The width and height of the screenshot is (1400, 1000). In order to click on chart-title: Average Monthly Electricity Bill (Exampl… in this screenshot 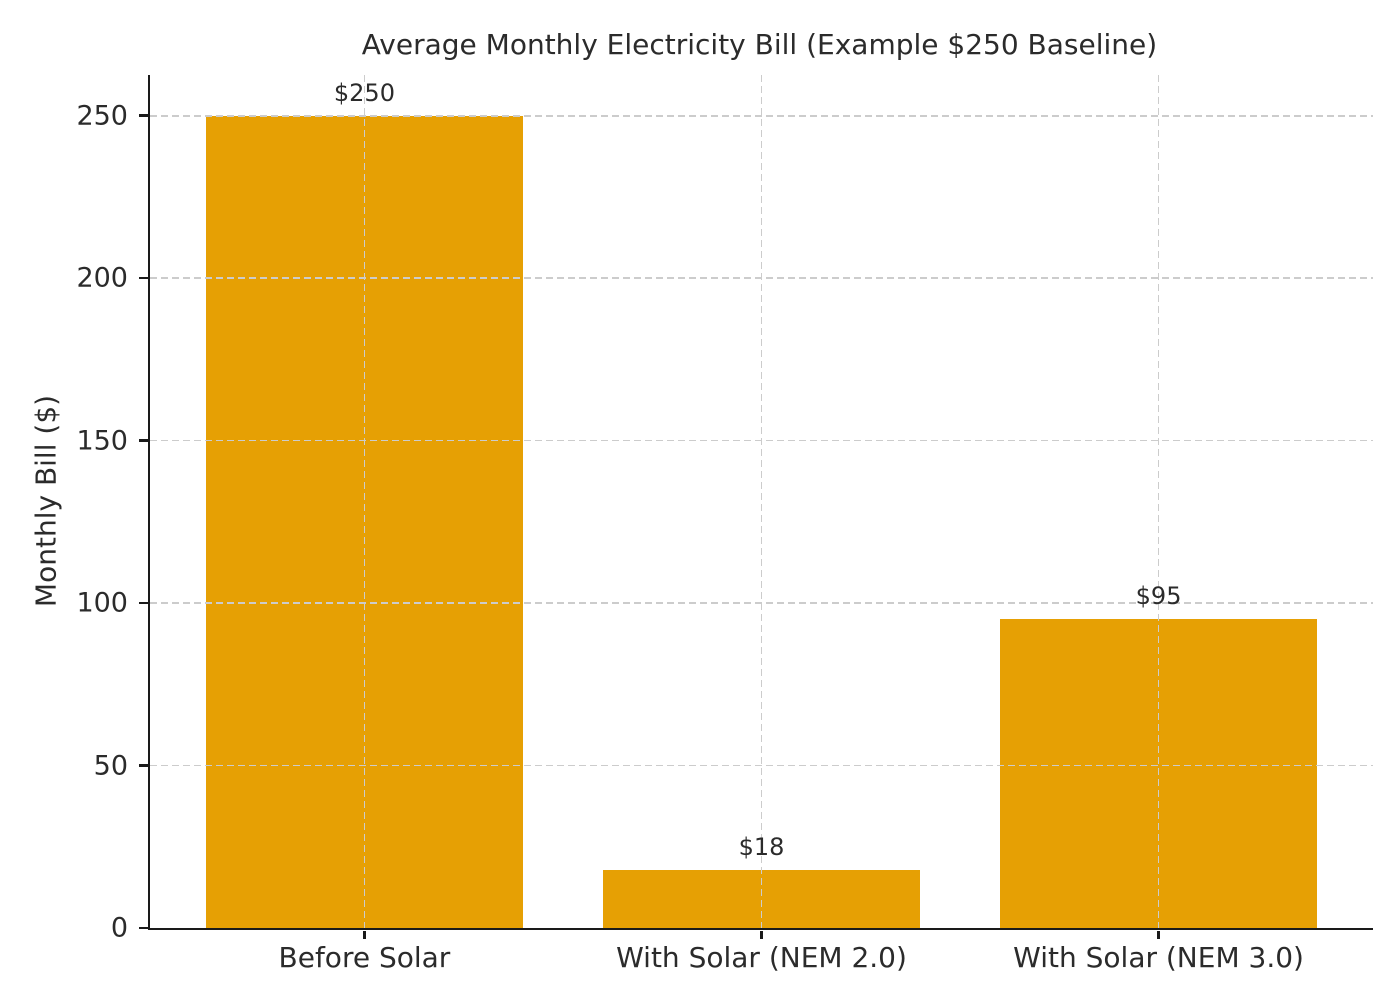, I will do `click(759, 44)`.